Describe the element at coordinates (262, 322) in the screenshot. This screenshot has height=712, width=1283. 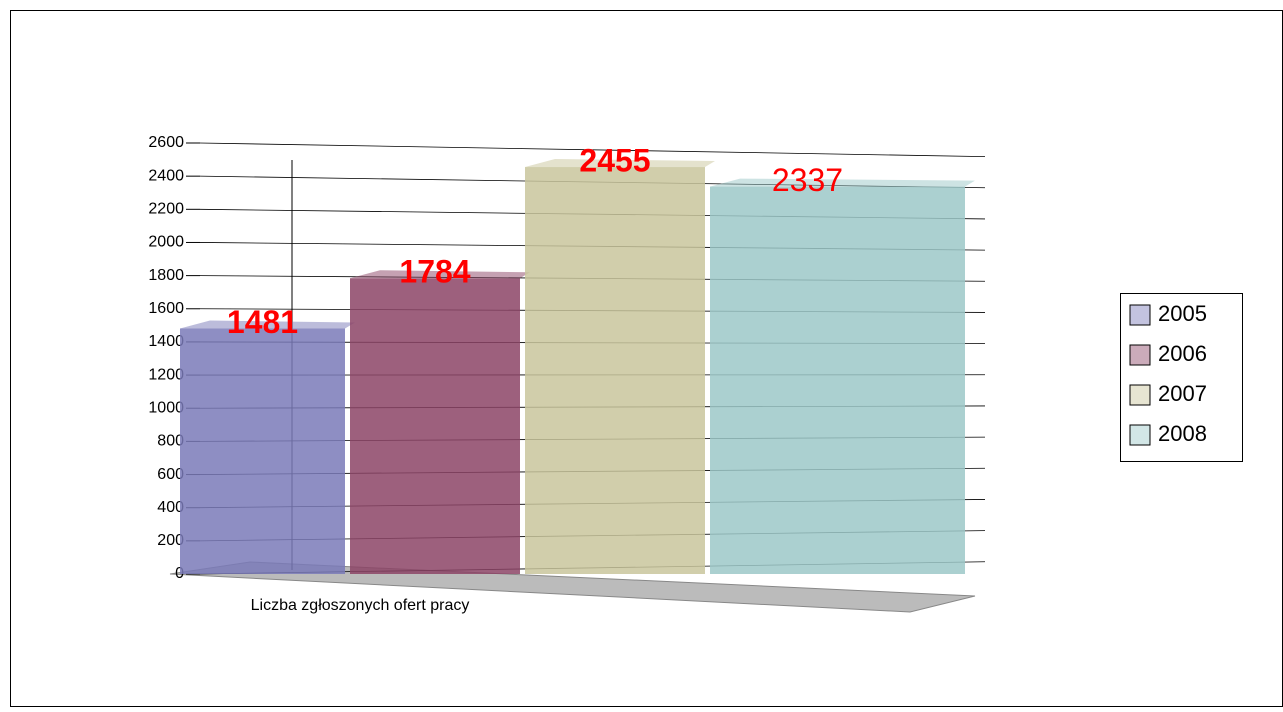
I see `data-label: 1481` at that location.